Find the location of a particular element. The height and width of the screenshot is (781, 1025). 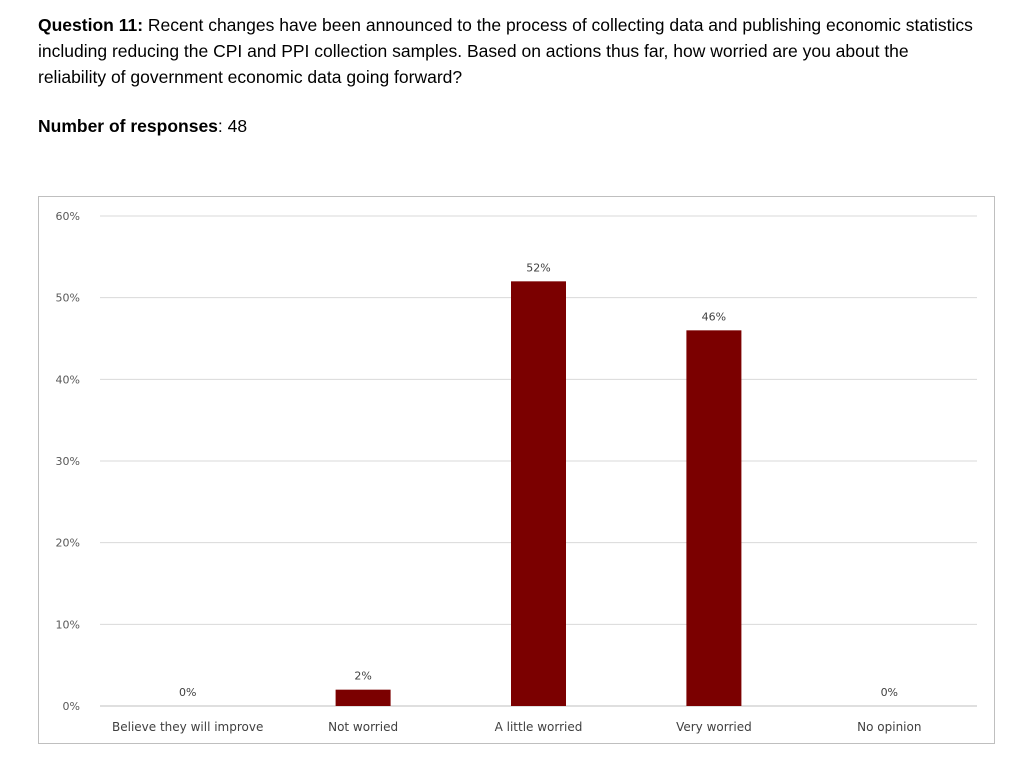

response-count-label: Number of responses is located at coordinates (128, 126).